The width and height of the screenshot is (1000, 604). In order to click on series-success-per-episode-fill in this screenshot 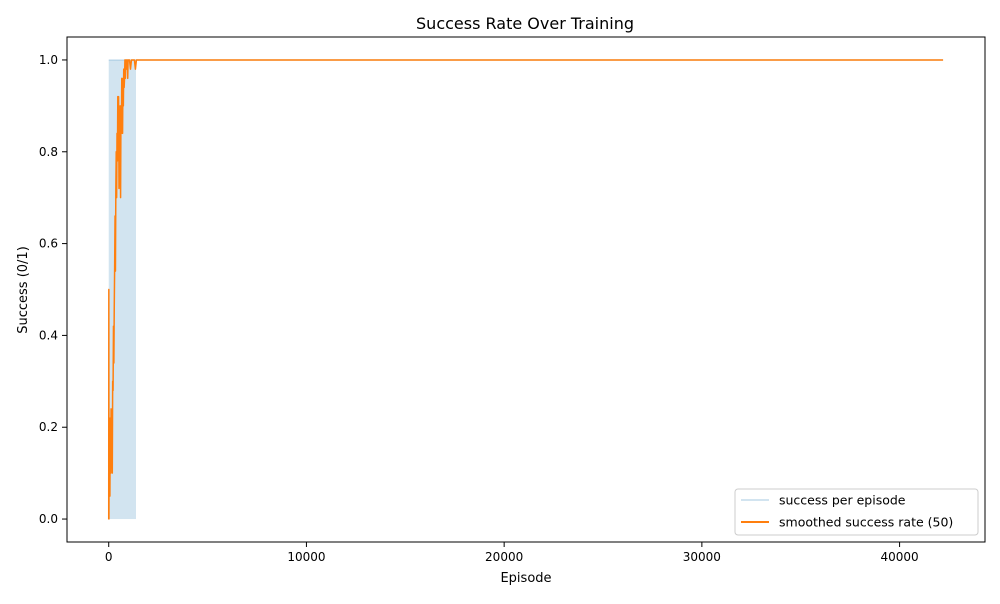, I will do `click(122, 289)`.